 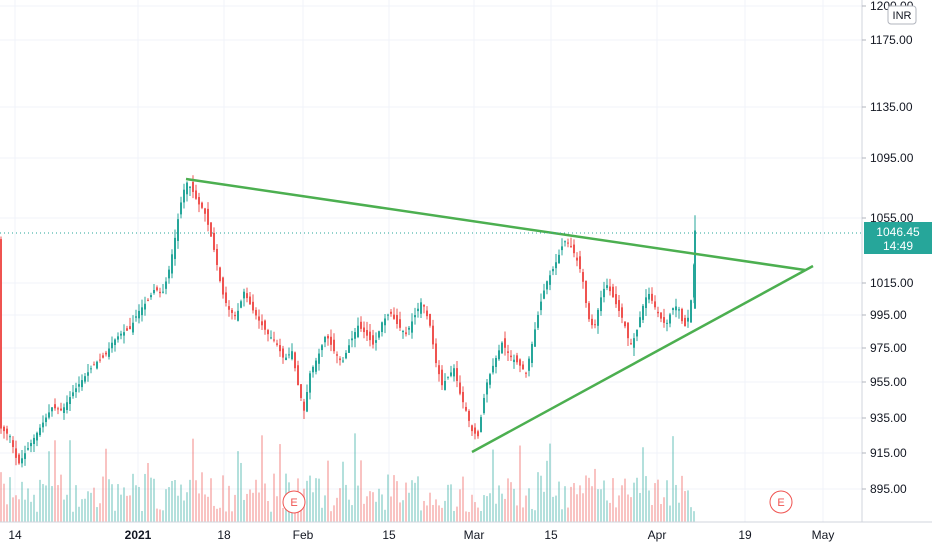 What do you see at coordinates (888, 489) in the screenshot?
I see `y-tick-label: 895.00` at bounding box center [888, 489].